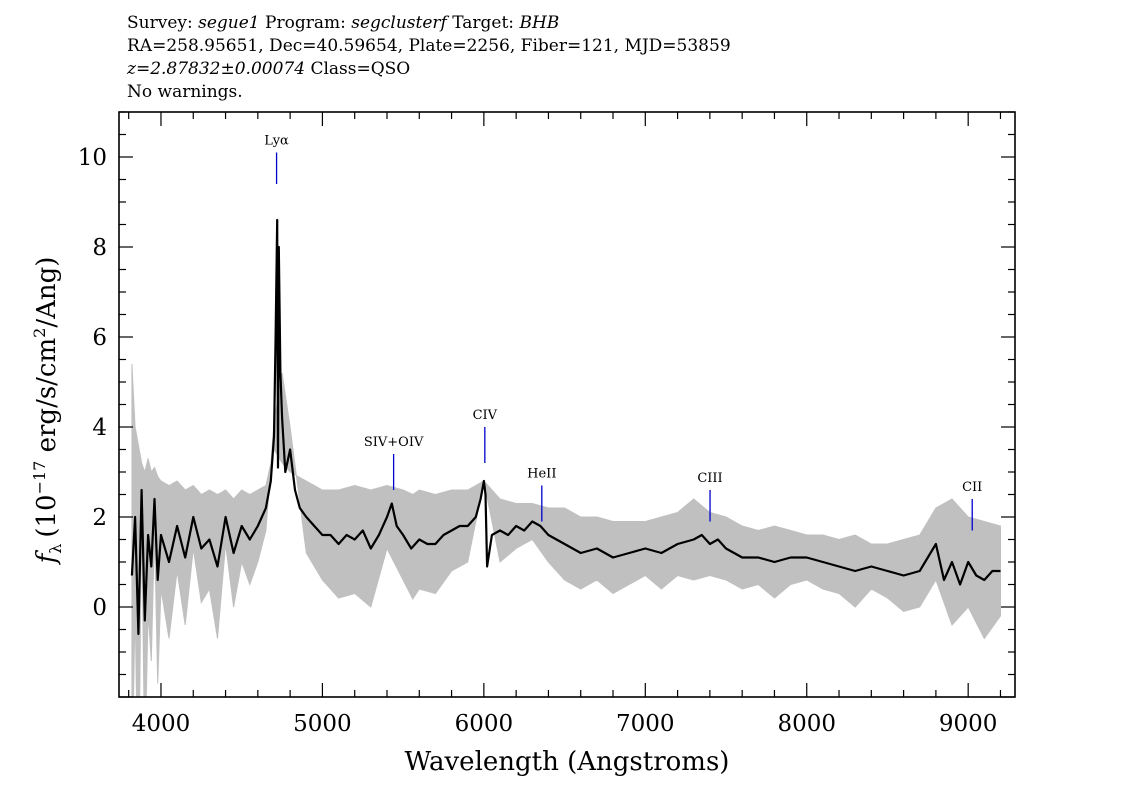  I want to click on target-label: Target:, so click(483, 23).